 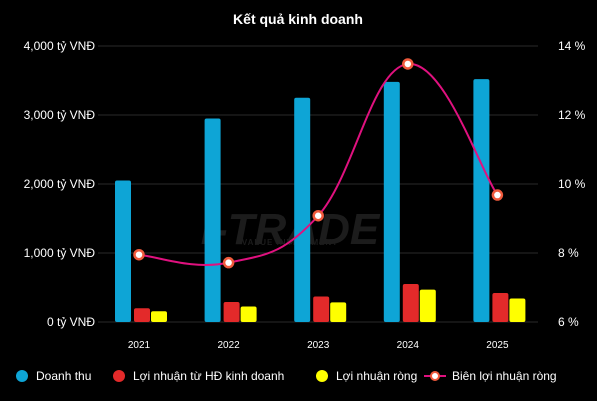 What do you see at coordinates (60, 115) in the screenshot?
I see `y-left-tick-label: 3,000 tỷ VNĐ` at bounding box center [60, 115].